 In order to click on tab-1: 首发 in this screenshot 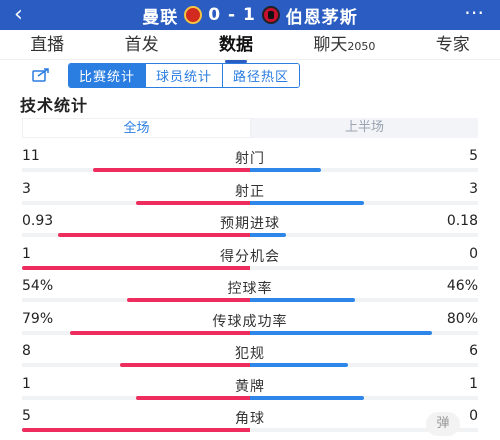, I will do `click(142, 44)`.